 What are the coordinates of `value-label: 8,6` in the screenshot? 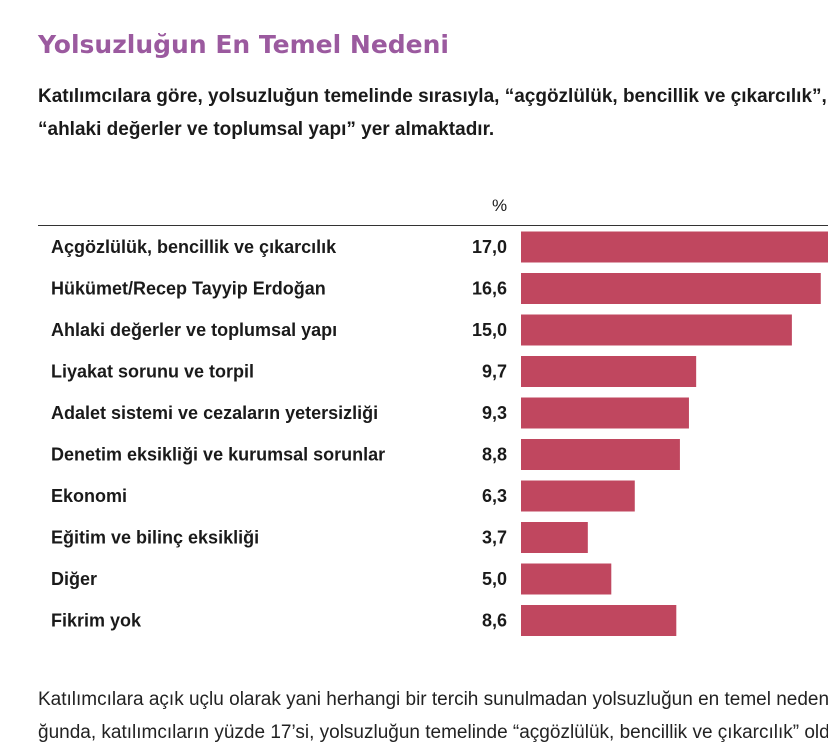 It's located at (494, 621).